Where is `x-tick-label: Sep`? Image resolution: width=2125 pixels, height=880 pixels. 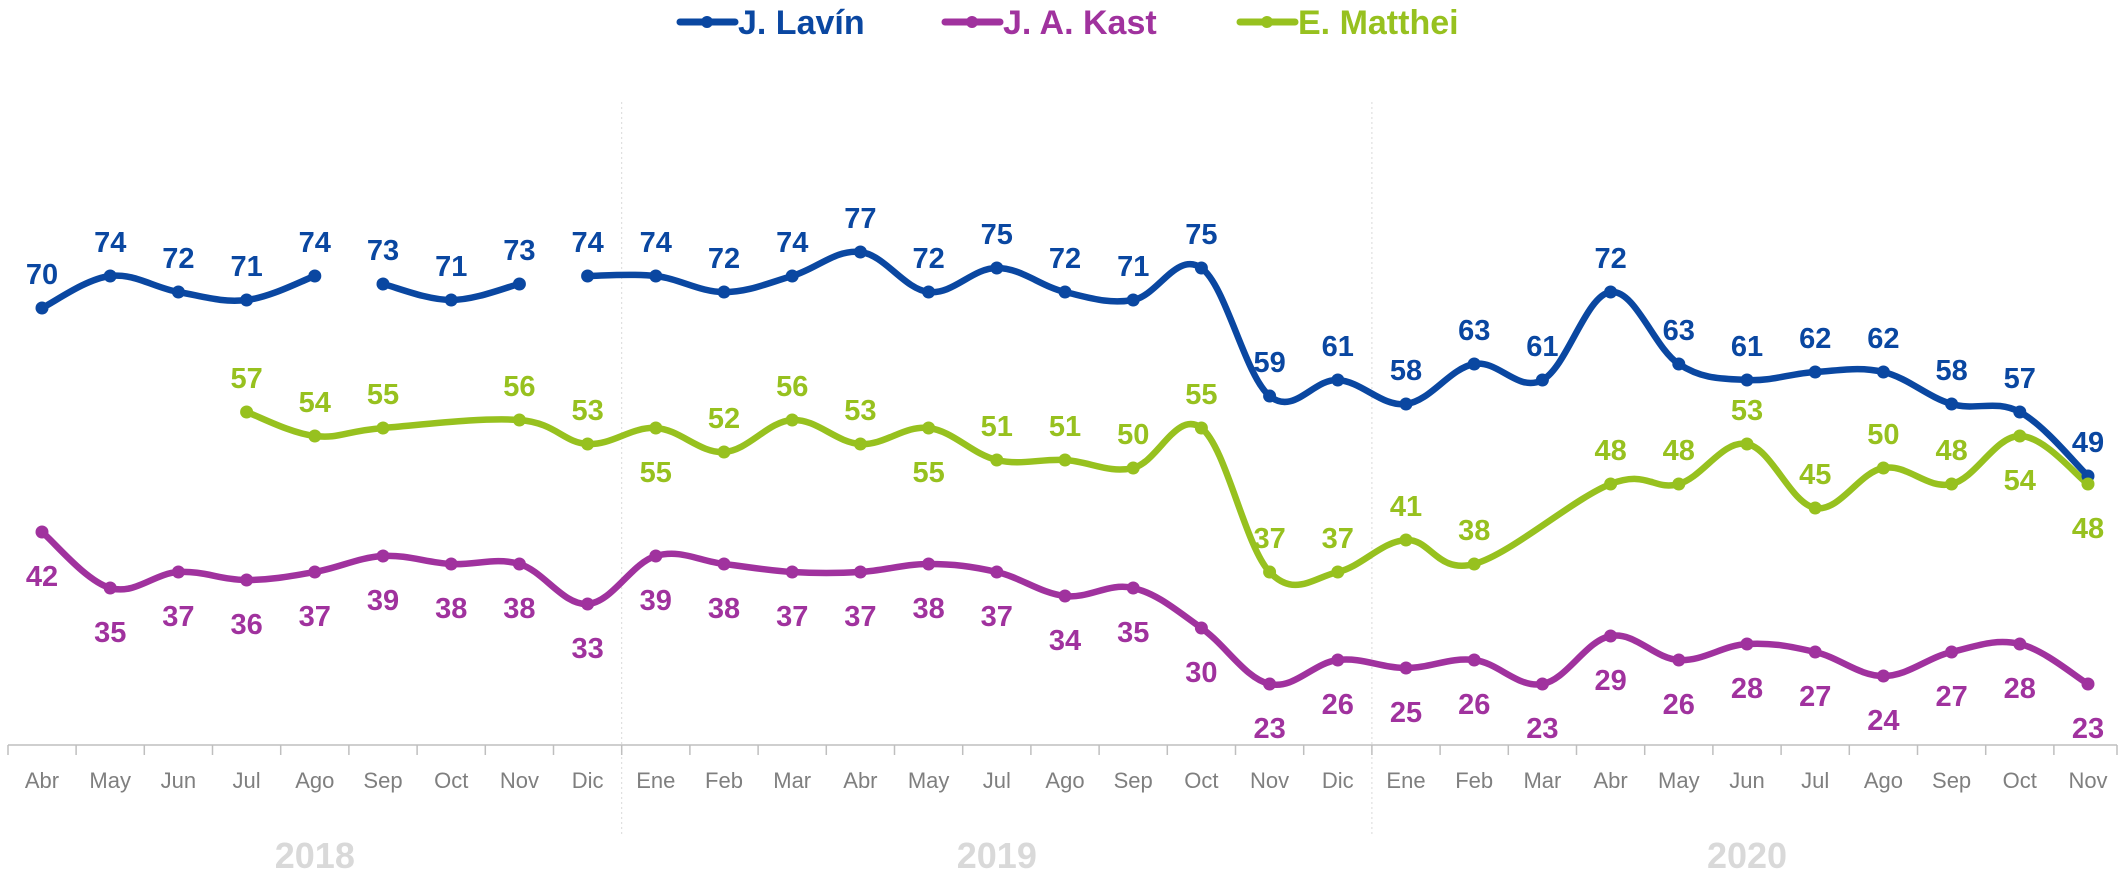 x-tick-label: Sep is located at coordinates (1133, 780).